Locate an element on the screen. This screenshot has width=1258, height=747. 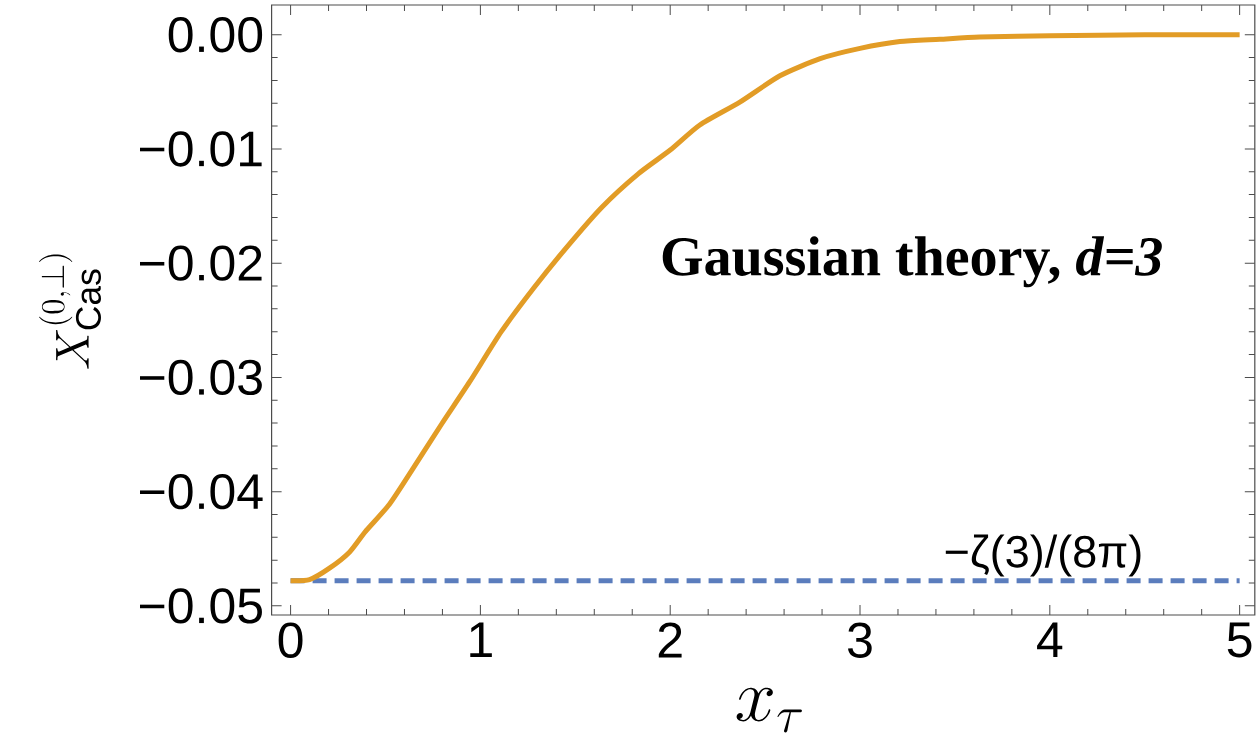
y-tick-label: −0.03 is located at coordinates (201, 377).